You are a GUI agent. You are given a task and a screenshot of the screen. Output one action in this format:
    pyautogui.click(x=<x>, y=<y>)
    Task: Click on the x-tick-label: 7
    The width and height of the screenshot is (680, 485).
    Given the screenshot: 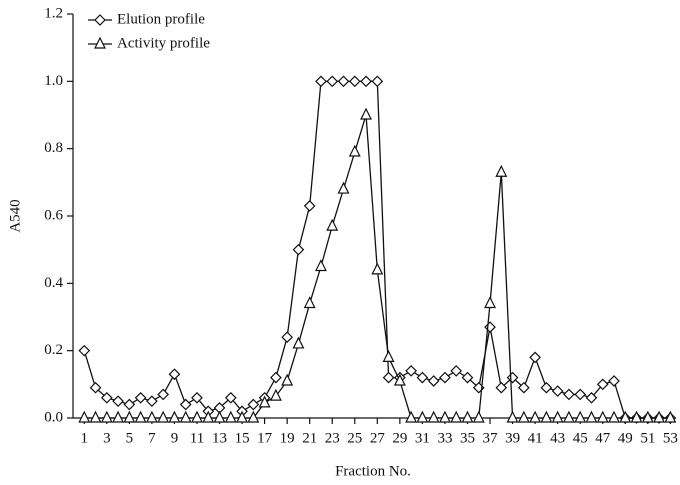 What is the action you would take?
    pyautogui.click(x=152, y=438)
    